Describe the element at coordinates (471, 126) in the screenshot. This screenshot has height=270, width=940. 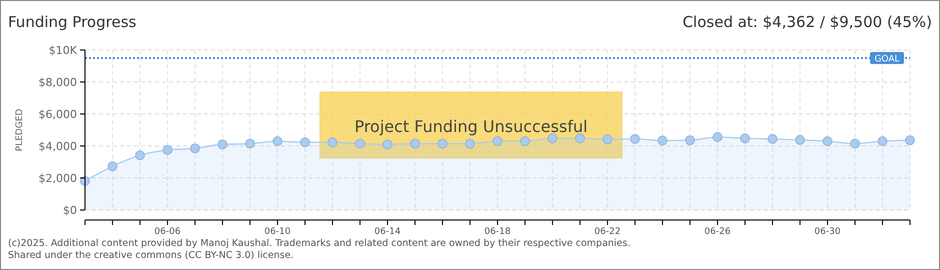
I see `annotation: Project Funding Unsuccessful` at that location.